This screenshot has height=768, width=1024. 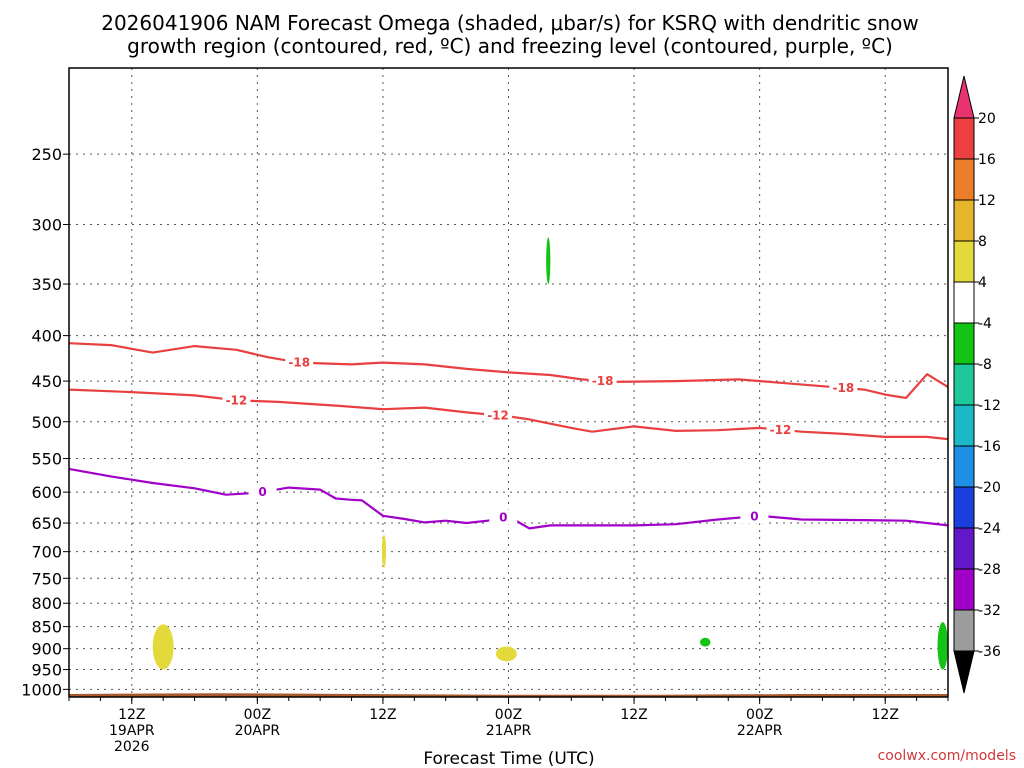 I want to click on colorbar-label: -8, so click(x=985, y=365).